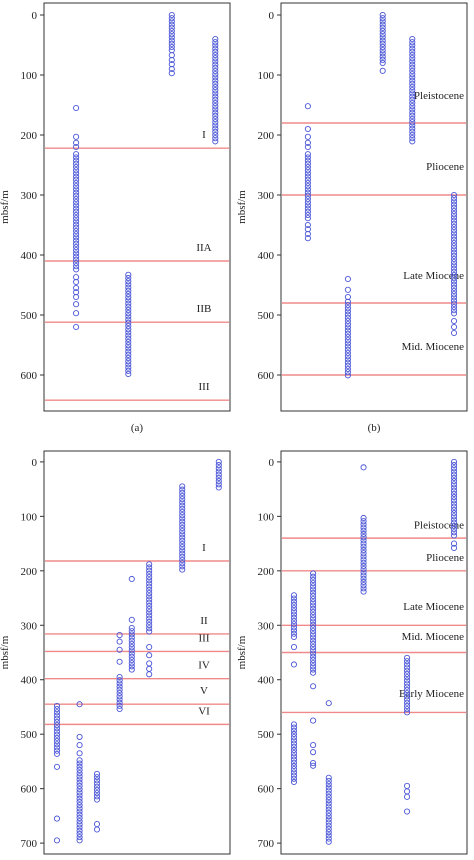  Describe the element at coordinates (433, 637) in the screenshot. I see `epoch-label: Mid. Miocene` at that location.